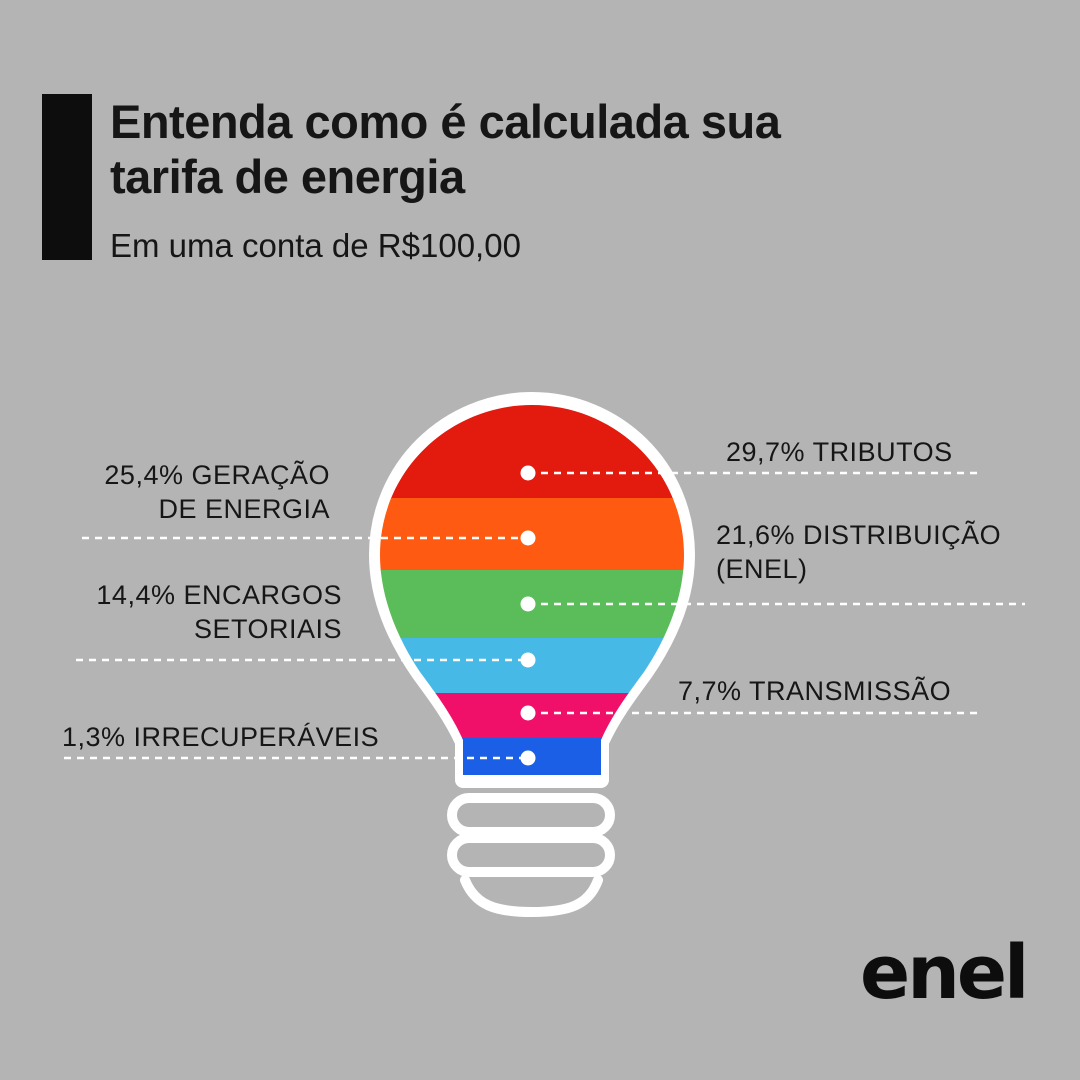  I want to click on band-geração, so click(532, 534).